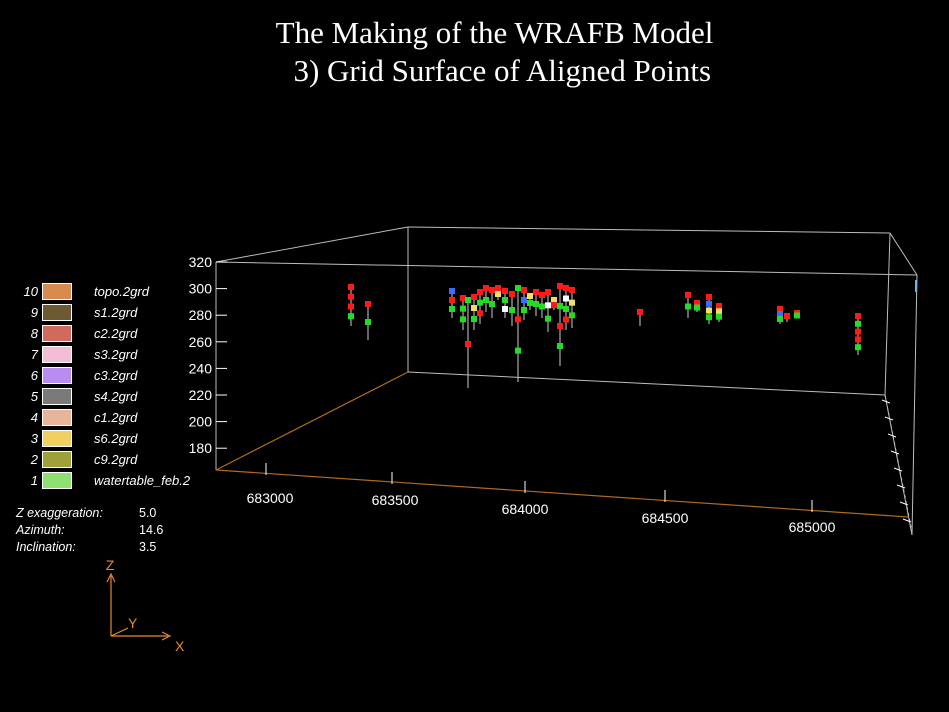 This screenshot has height=712, width=949. Describe the element at coordinates (604, 335) in the screenshot. I see `well-points` at that location.